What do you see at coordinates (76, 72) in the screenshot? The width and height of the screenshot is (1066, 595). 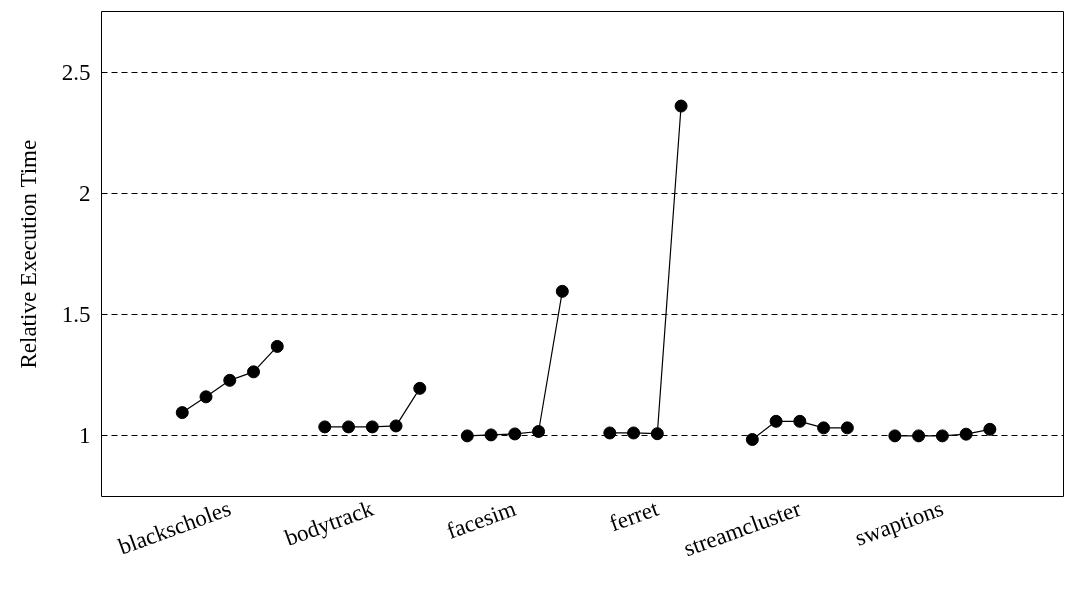 I see `y-tick-label: 2.5` at bounding box center [76, 72].